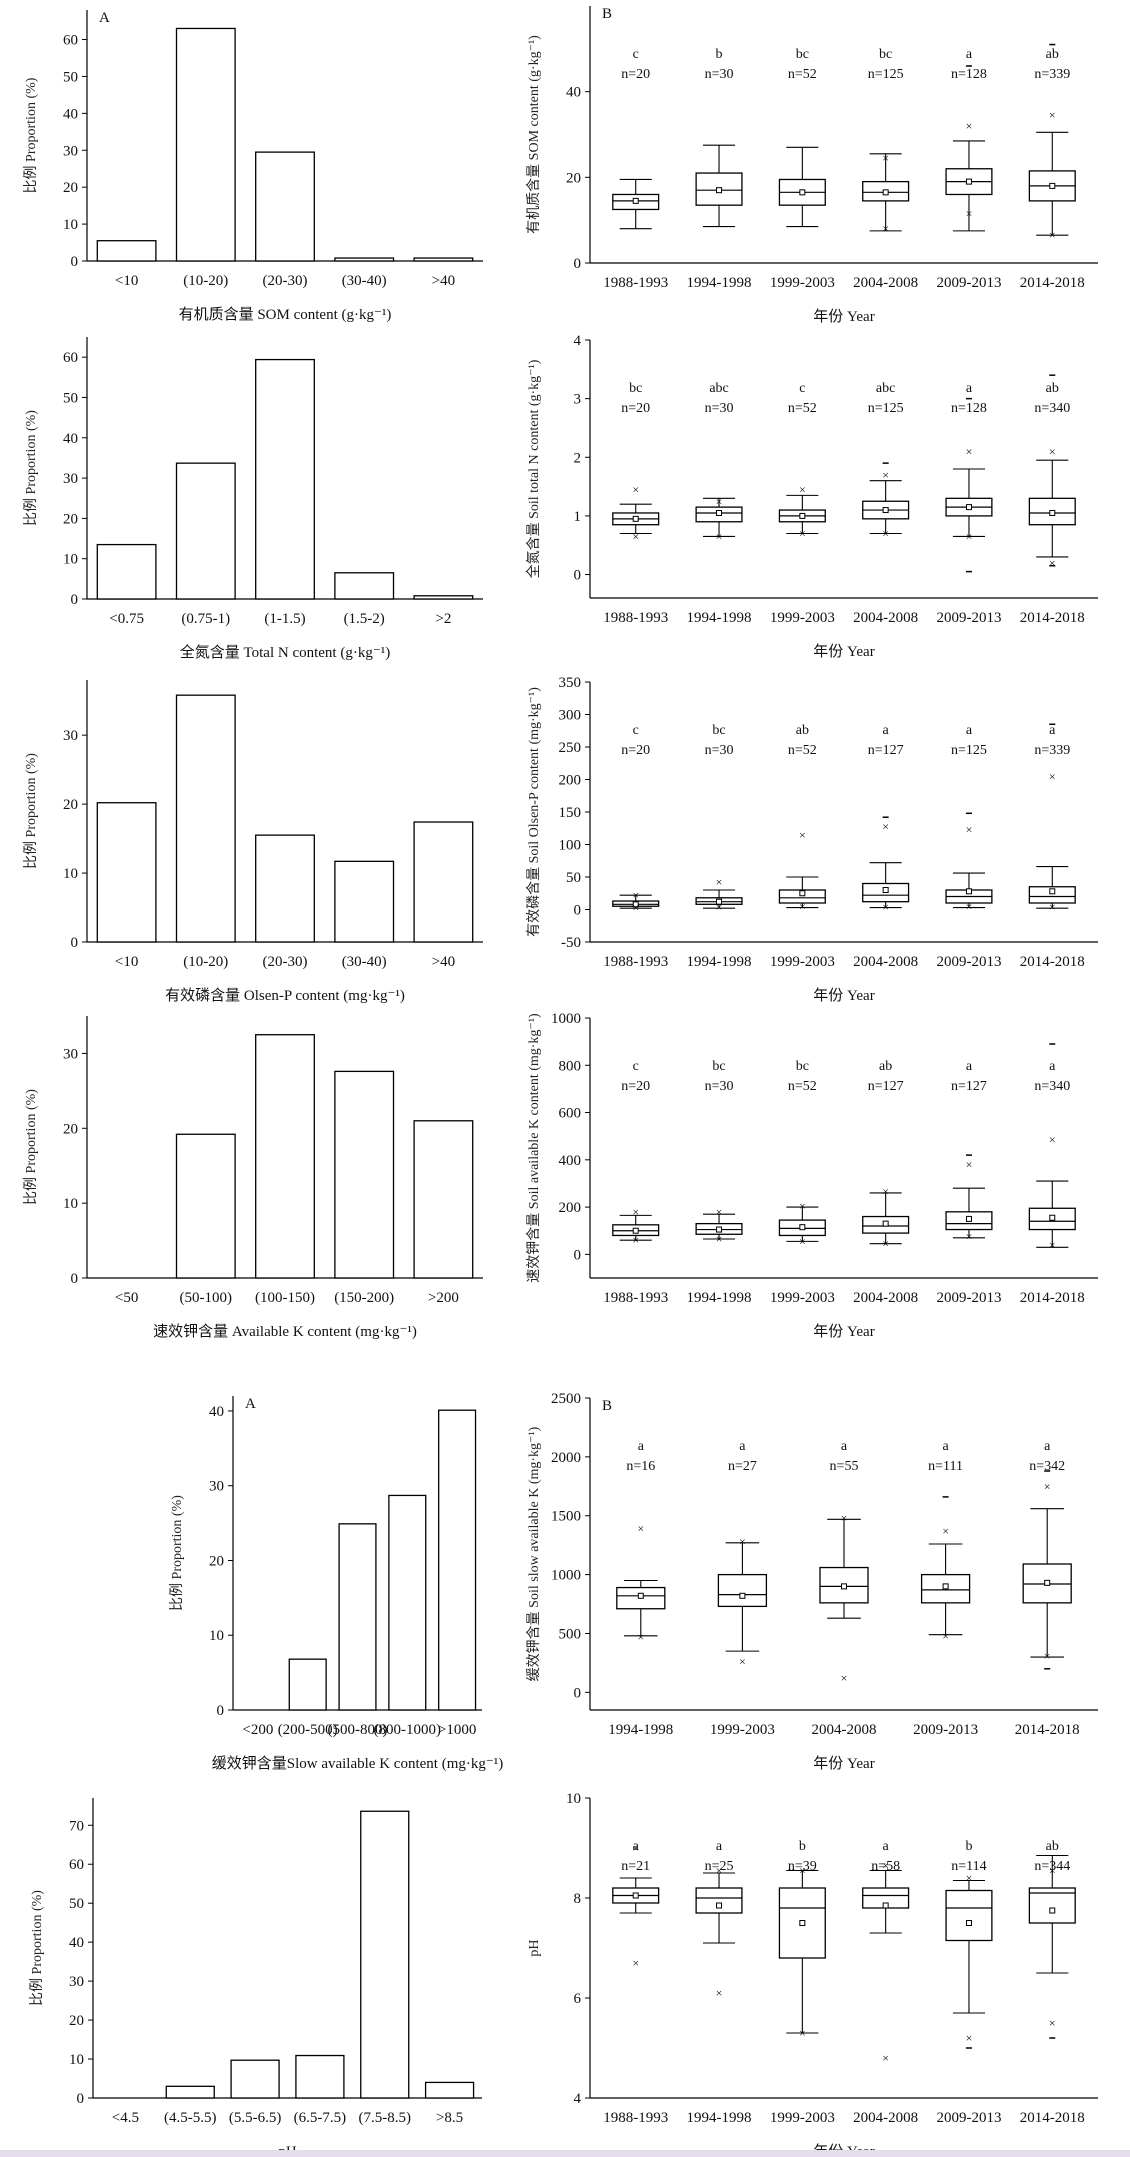 The width and height of the screenshot is (1130, 2157). I want to click on y-tick-label: 1500, so click(566, 1517).